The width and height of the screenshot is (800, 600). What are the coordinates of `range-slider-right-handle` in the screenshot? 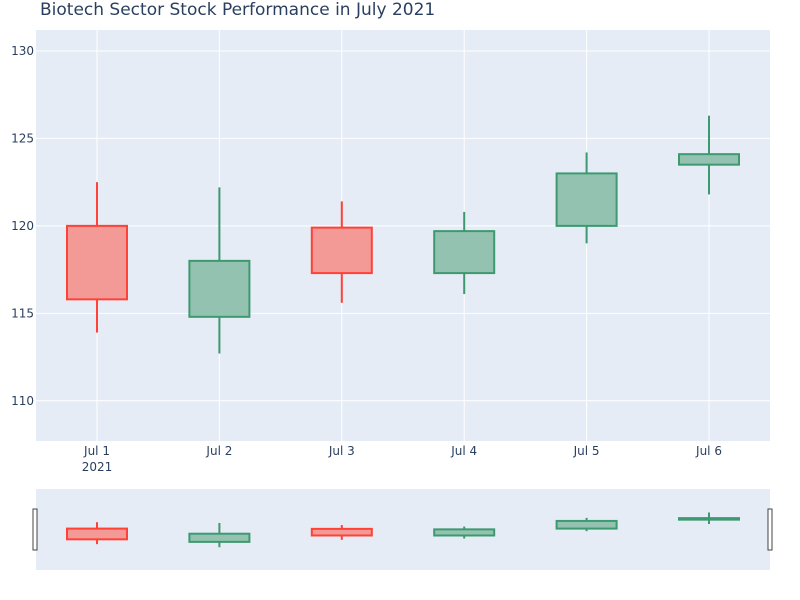 It's located at (770, 529).